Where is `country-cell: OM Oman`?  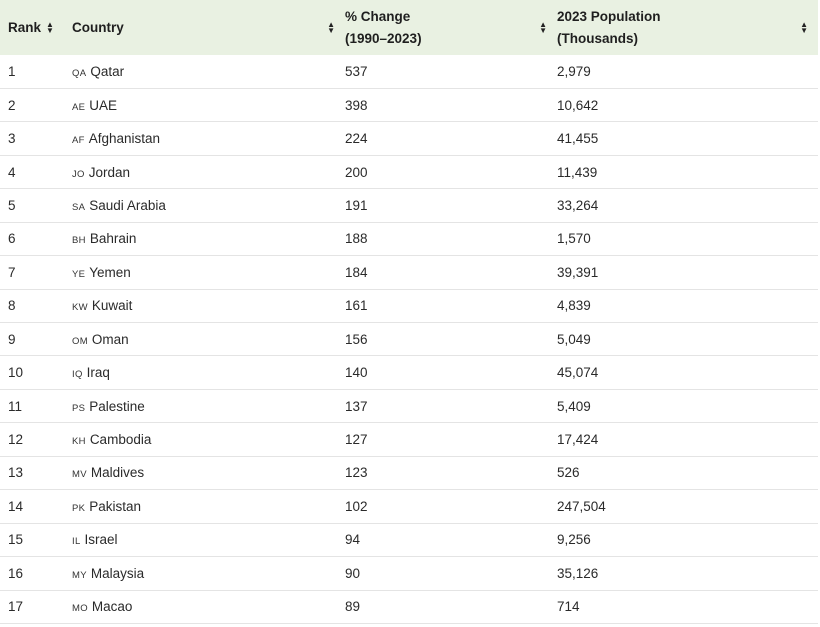
country-cell: OM Oman is located at coordinates (208, 339).